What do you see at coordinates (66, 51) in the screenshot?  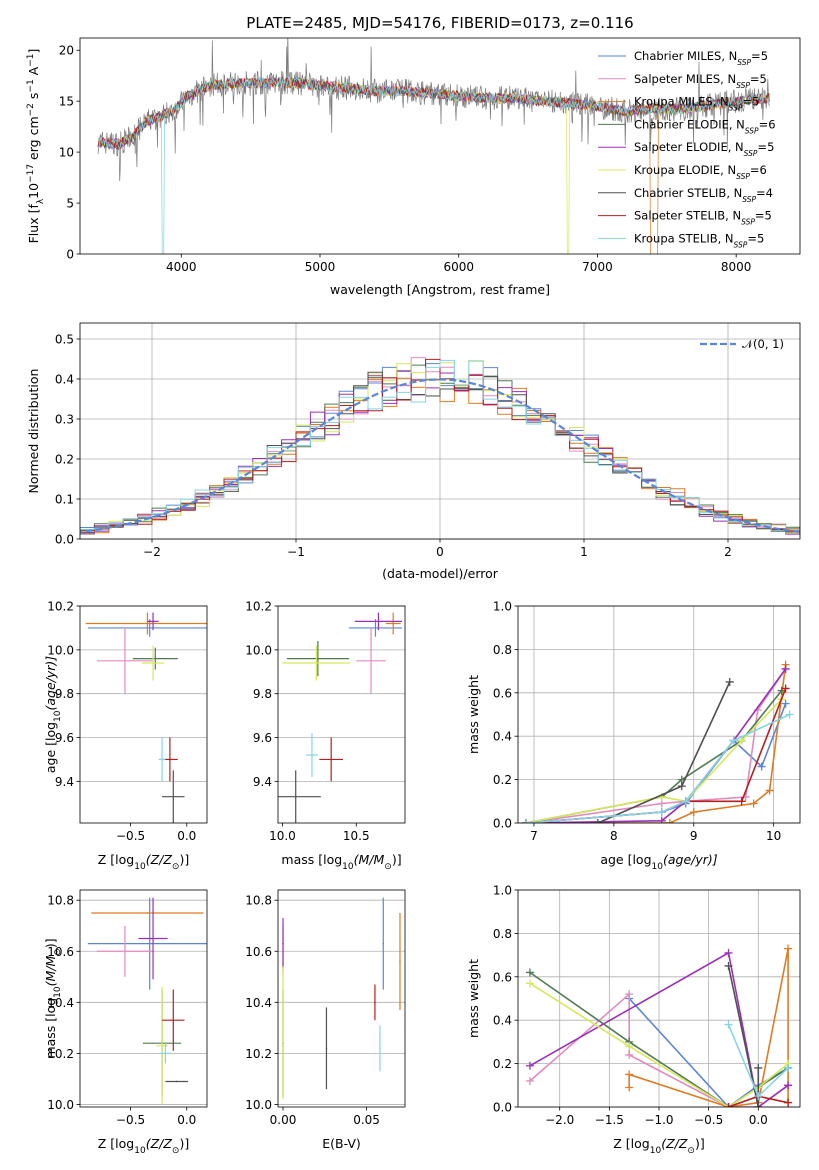 I see `y-tick-label: 20` at bounding box center [66, 51].